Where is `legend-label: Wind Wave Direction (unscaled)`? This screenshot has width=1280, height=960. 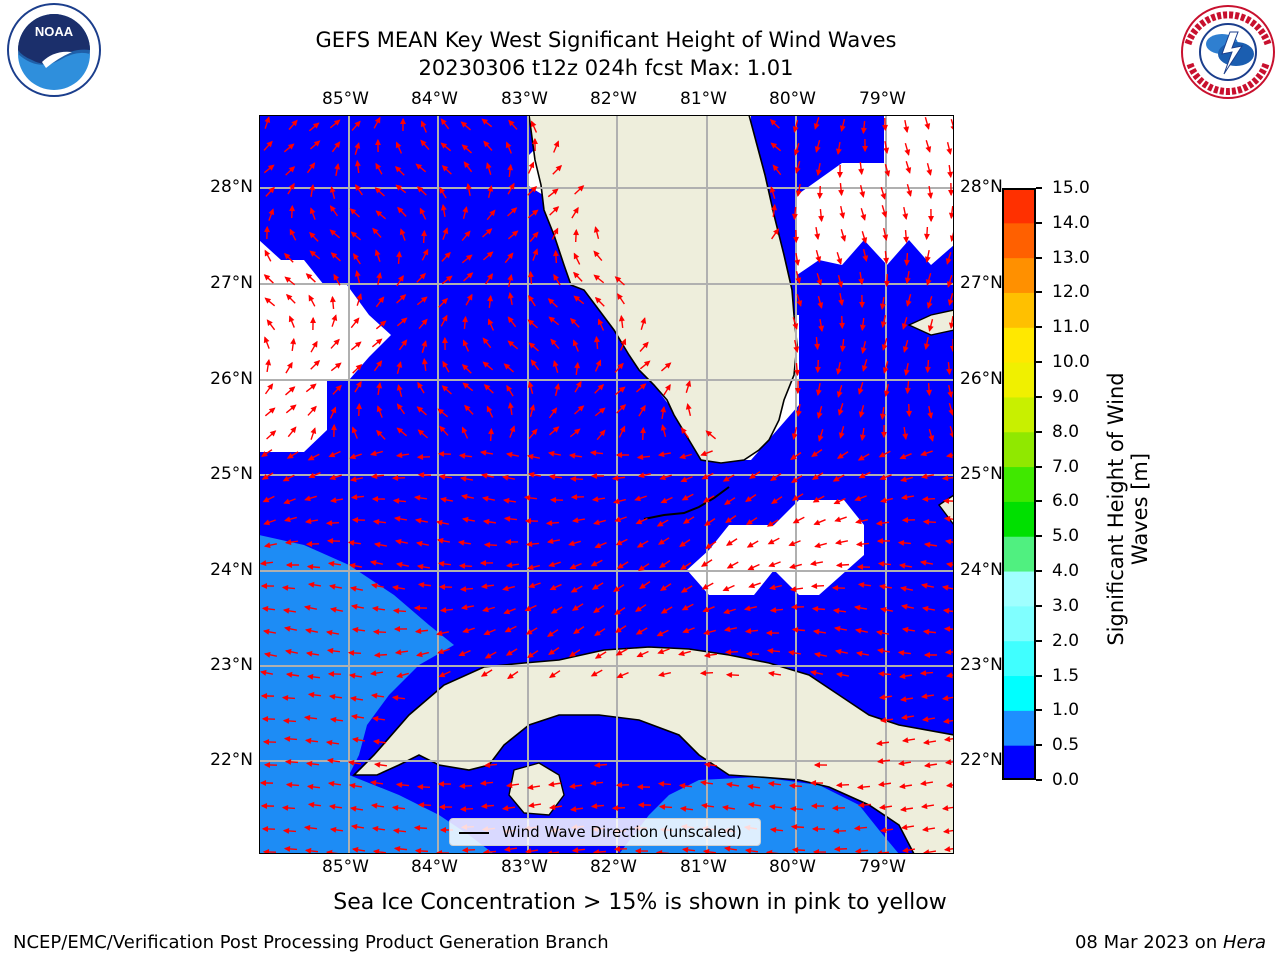
legend-label: Wind Wave Direction (unscaled) is located at coordinates (622, 832).